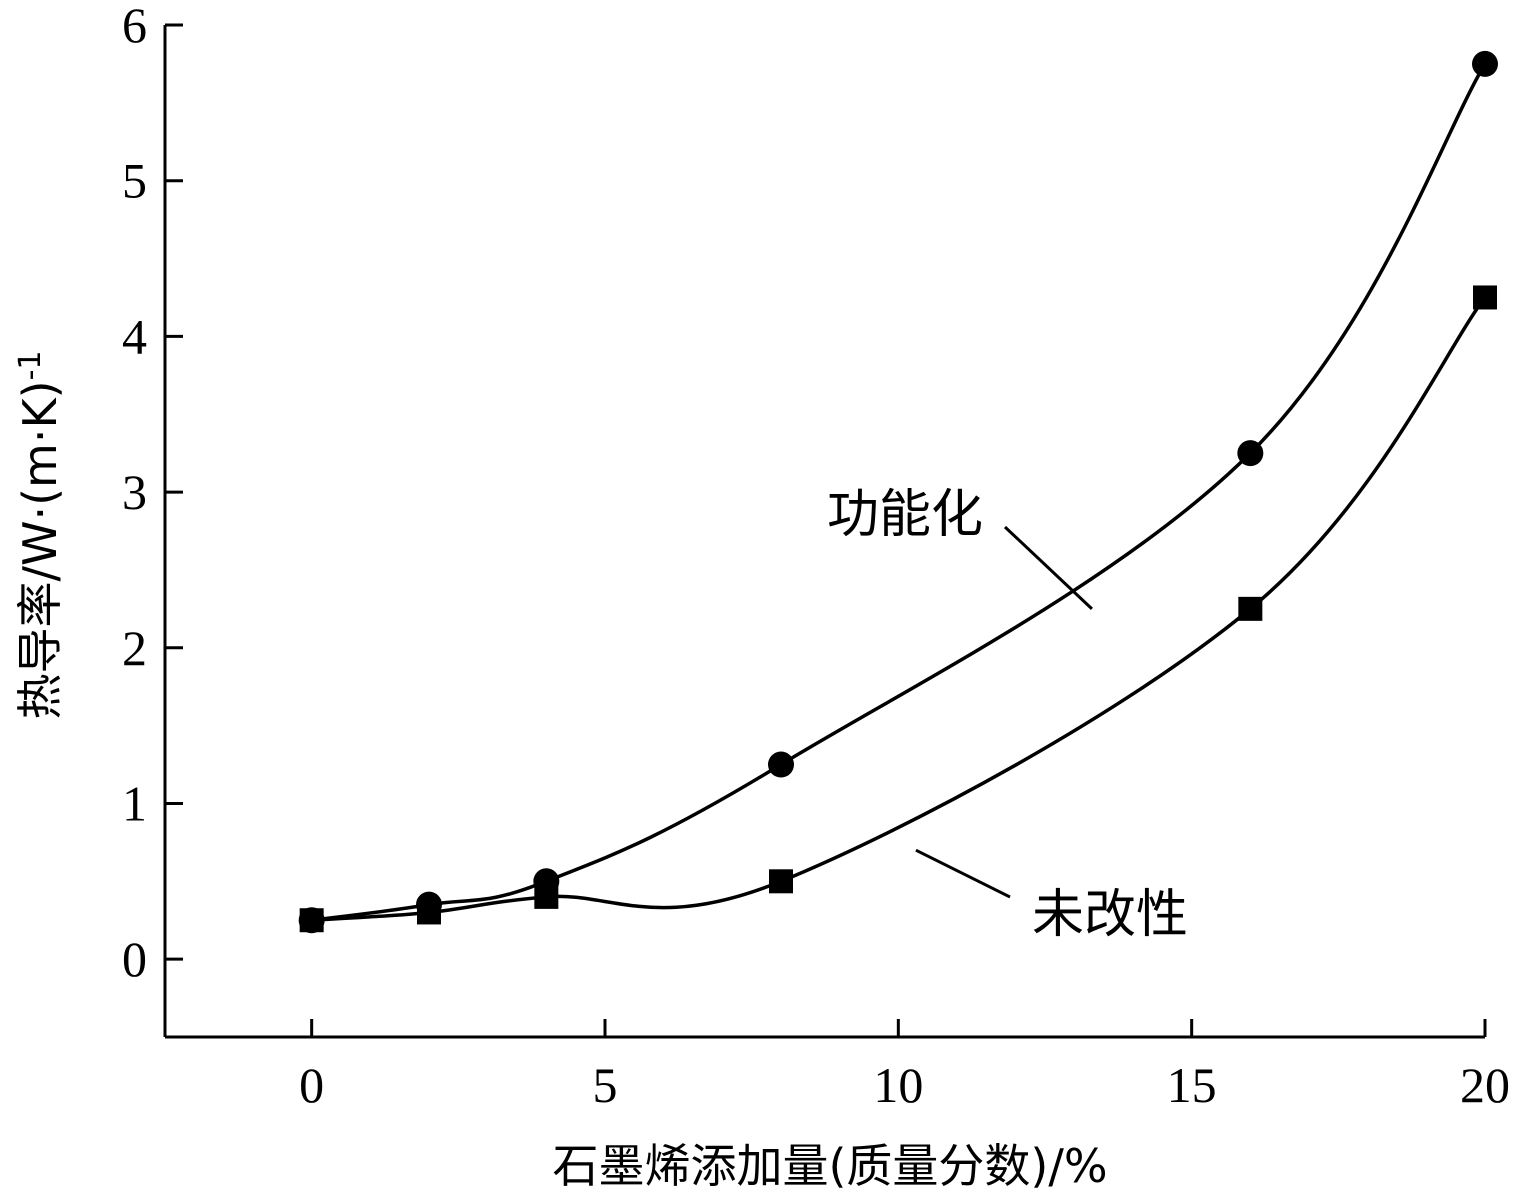  Describe the element at coordinates (898, 1085) in the screenshot. I see `x-tick-label: 10` at that location.